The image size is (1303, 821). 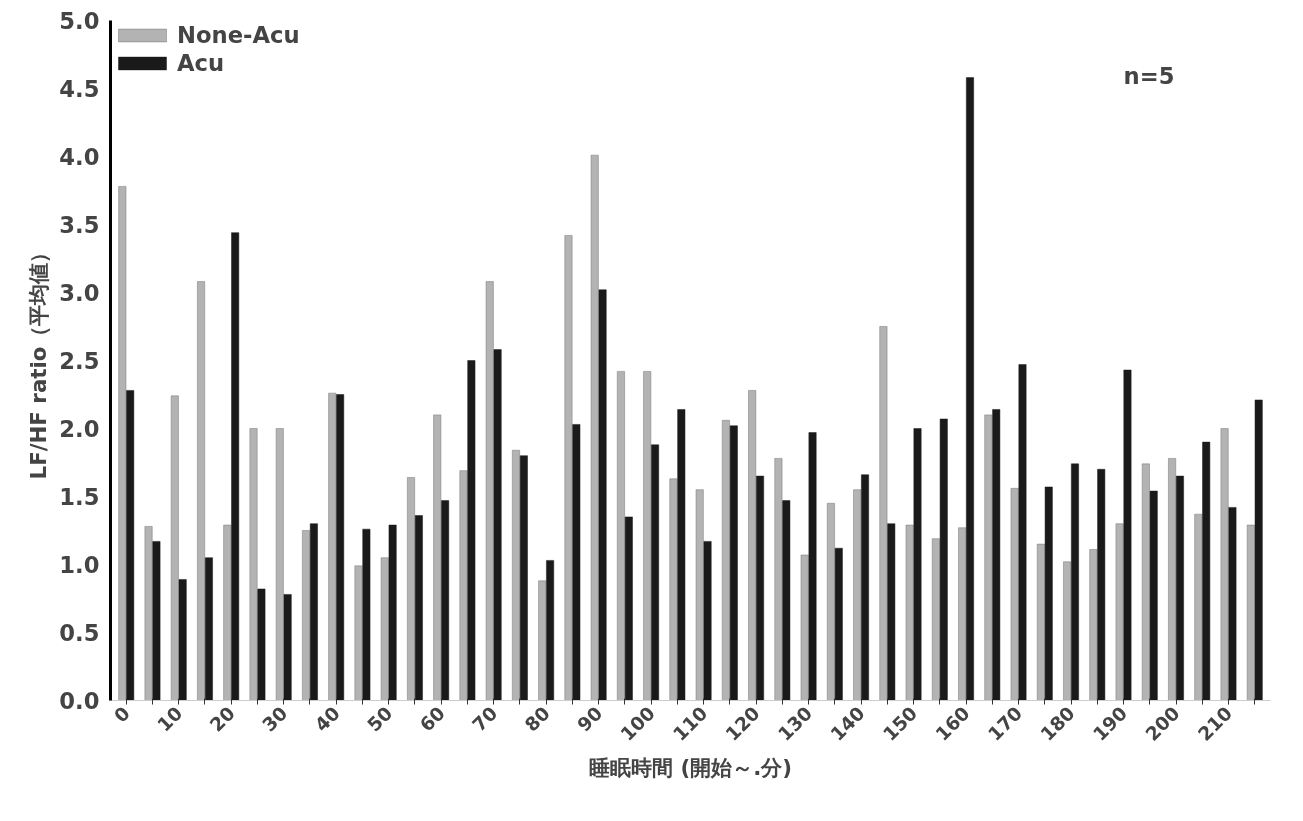 What do you see at coordinates (79, 225) in the screenshot?
I see `y-tick-label: 3.5` at bounding box center [79, 225].